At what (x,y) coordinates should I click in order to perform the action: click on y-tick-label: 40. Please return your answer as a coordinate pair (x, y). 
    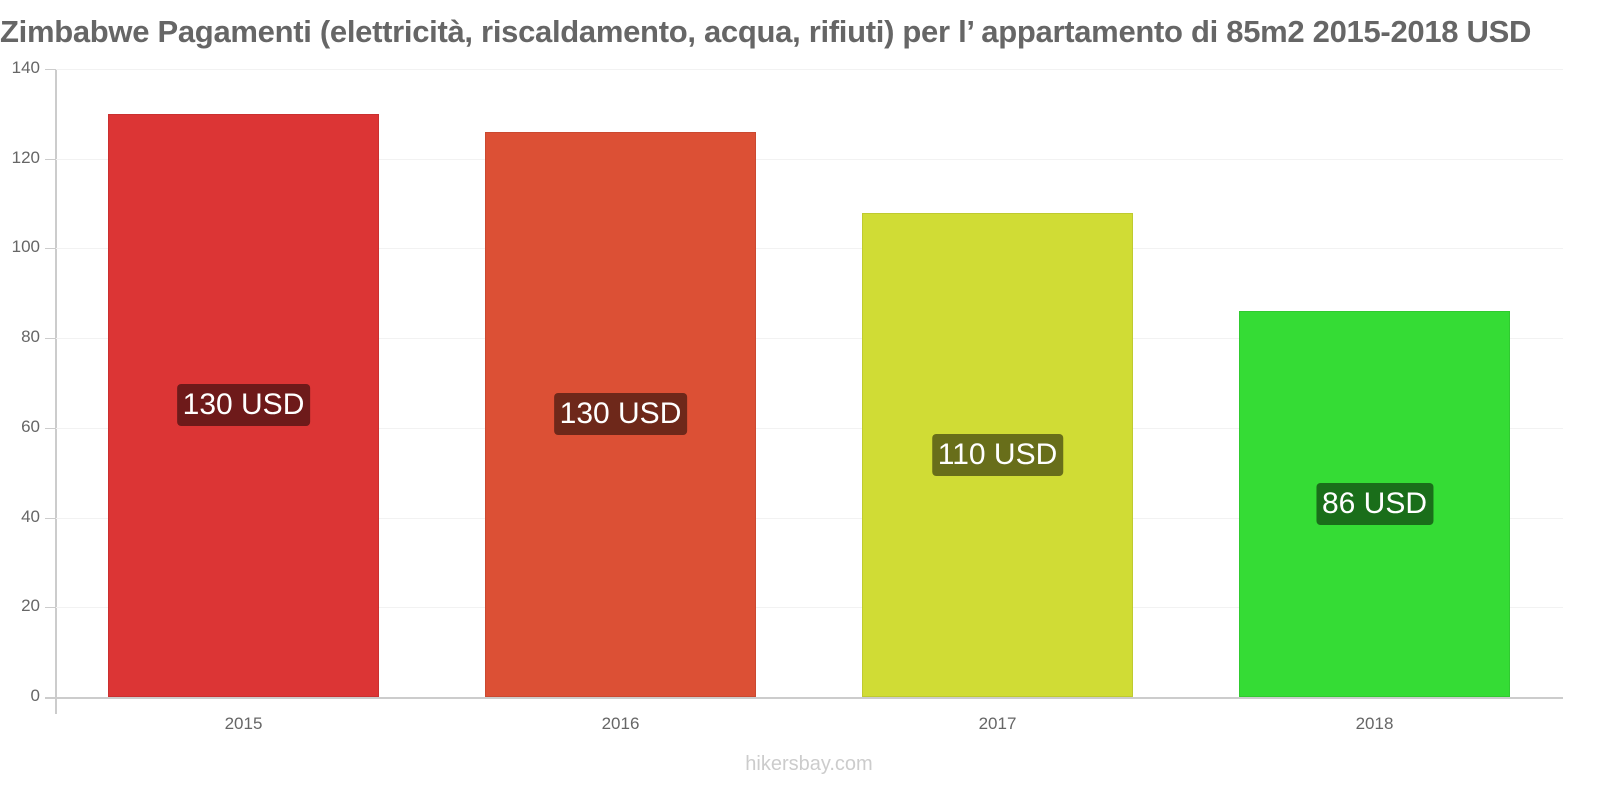
    Looking at the image, I should click on (30, 516).